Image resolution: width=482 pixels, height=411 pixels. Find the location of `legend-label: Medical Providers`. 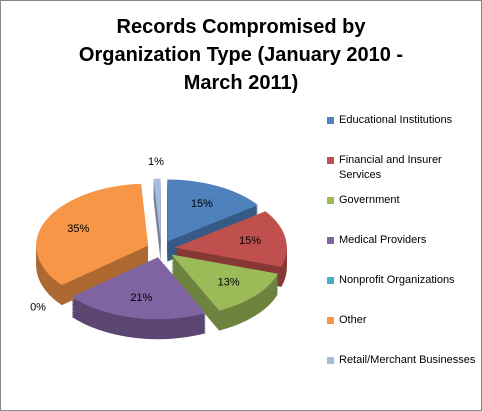

legend-label: Medical Providers is located at coordinates (383, 240).